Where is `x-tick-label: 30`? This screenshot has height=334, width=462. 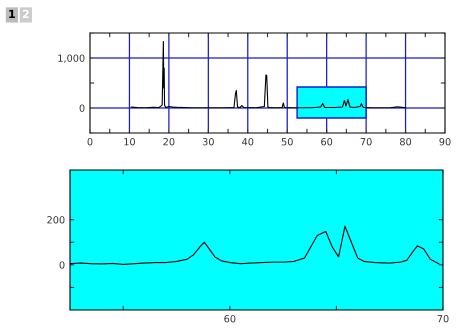
x-tick-label: 30 is located at coordinates (208, 142).